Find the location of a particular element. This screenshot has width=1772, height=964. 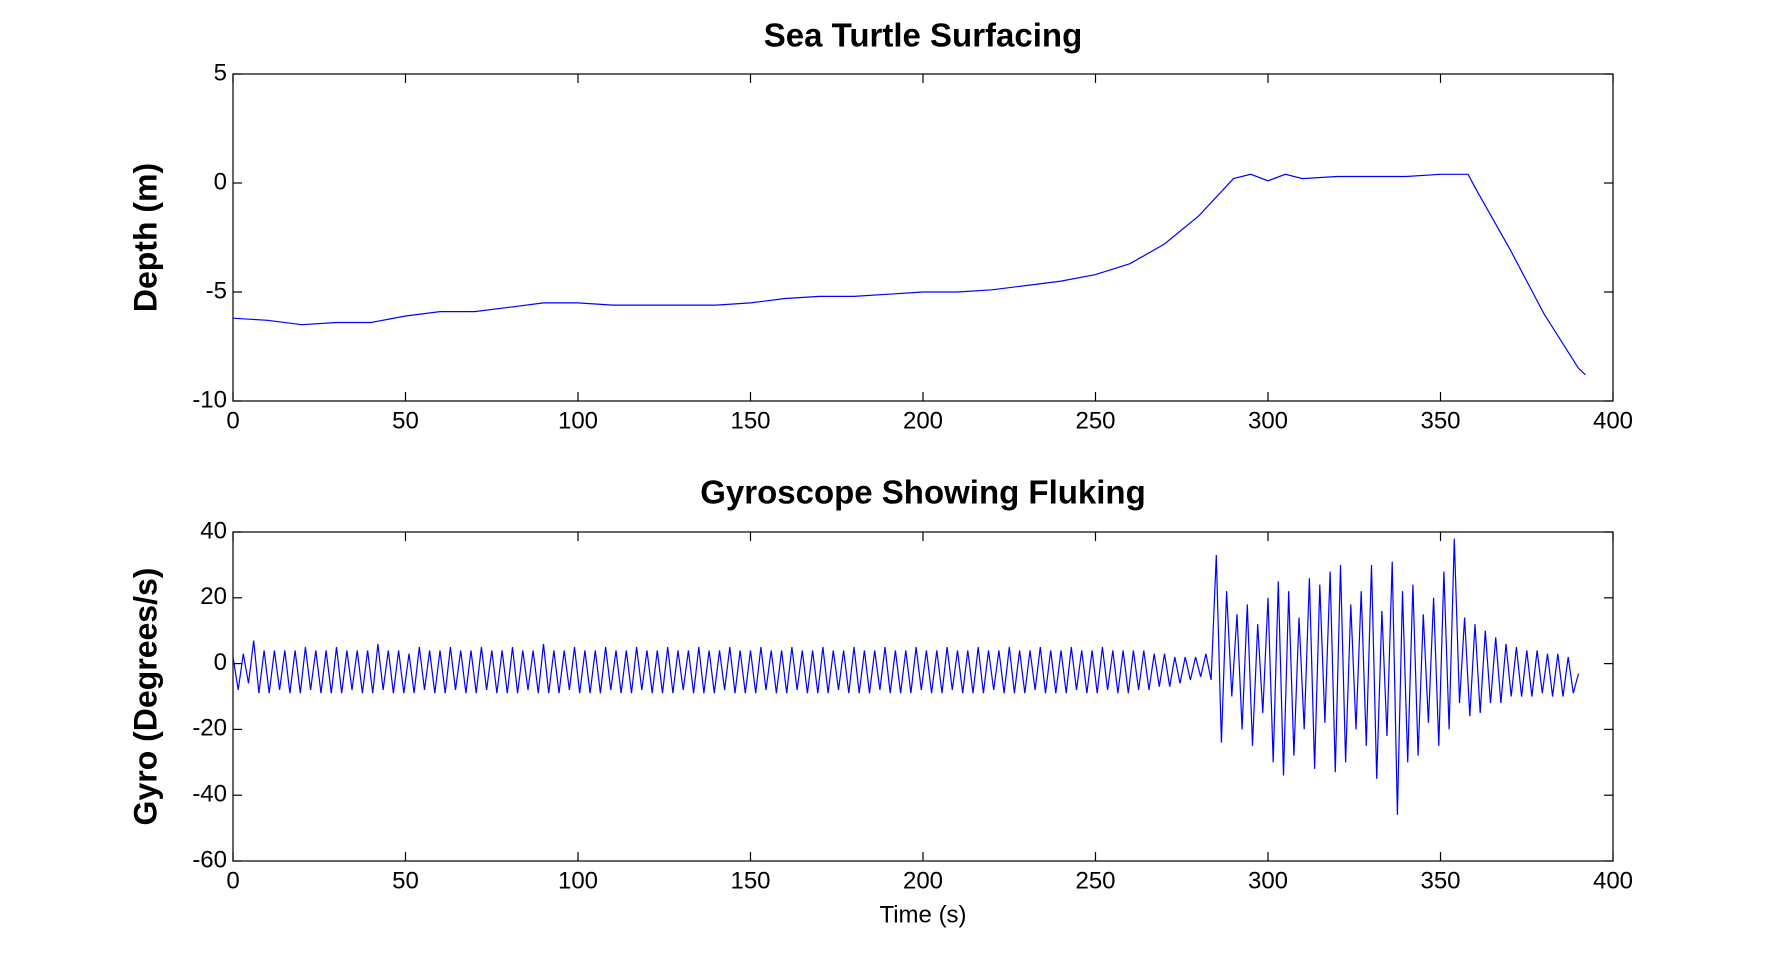

y-axis-label: Gyro (Degrees/s) is located at coordinates (145, 697).